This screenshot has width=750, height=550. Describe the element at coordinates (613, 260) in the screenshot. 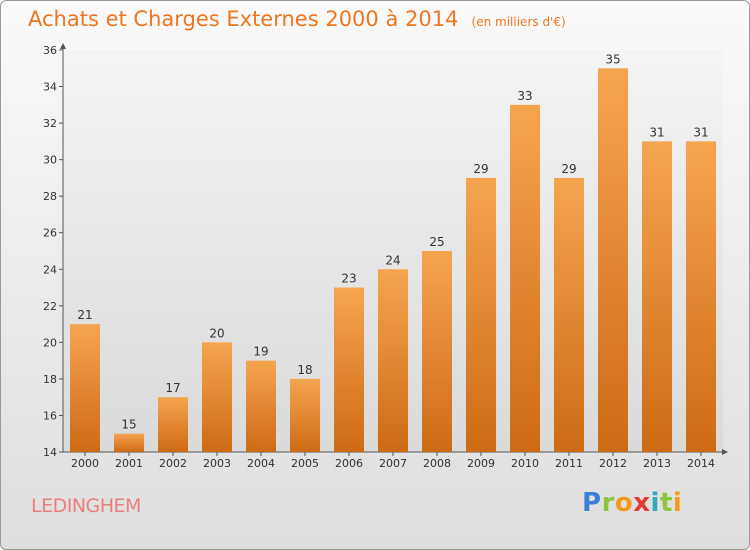

I see `bar-2012` at that location.